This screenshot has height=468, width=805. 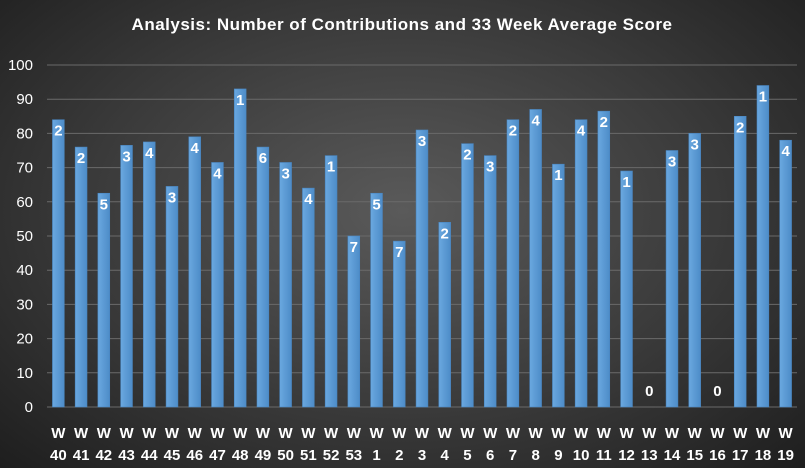 I want to click on x-tick-label: 10, so click(x=581, y=455).